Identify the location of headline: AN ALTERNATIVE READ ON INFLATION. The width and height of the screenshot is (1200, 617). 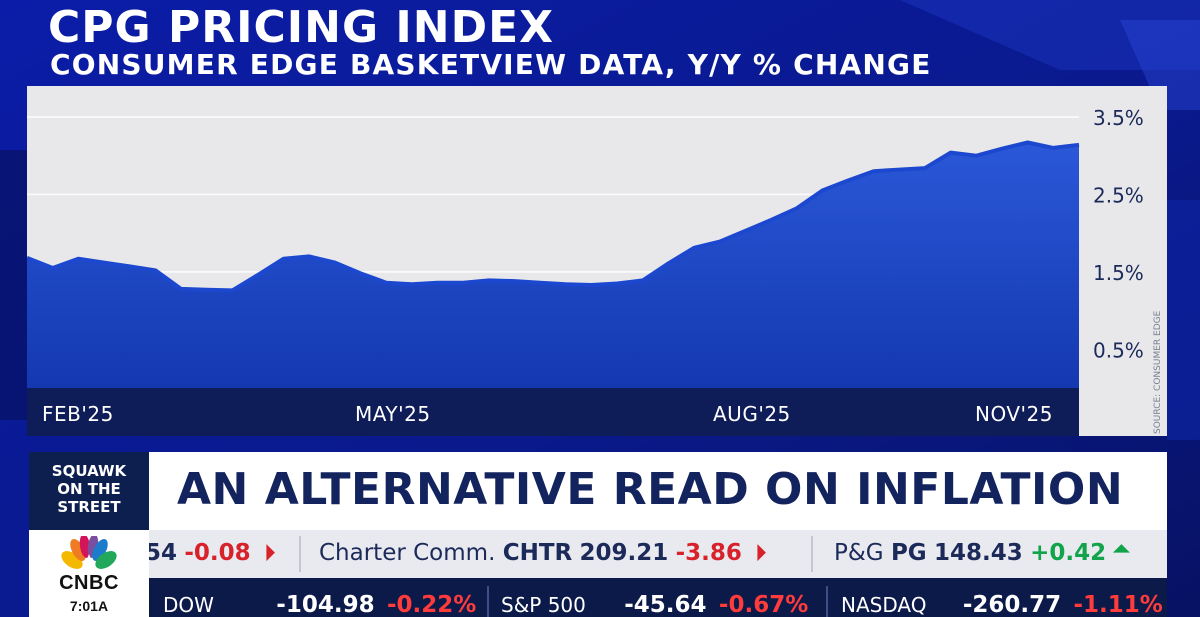
(650, 489).